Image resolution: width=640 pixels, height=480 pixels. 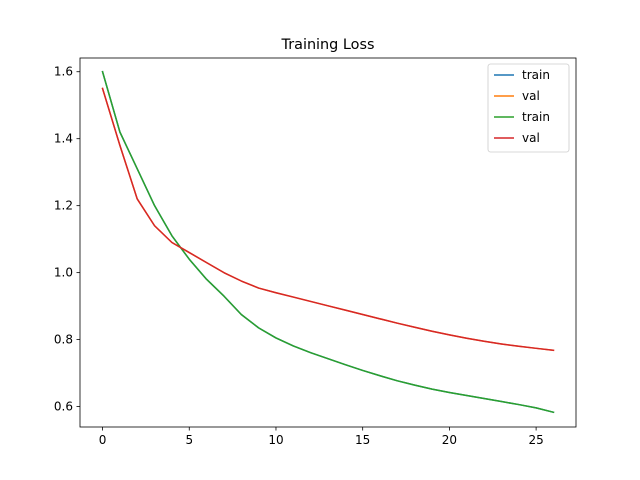 I want to click on x-tick-label: 5, so click(x=189, y=440).